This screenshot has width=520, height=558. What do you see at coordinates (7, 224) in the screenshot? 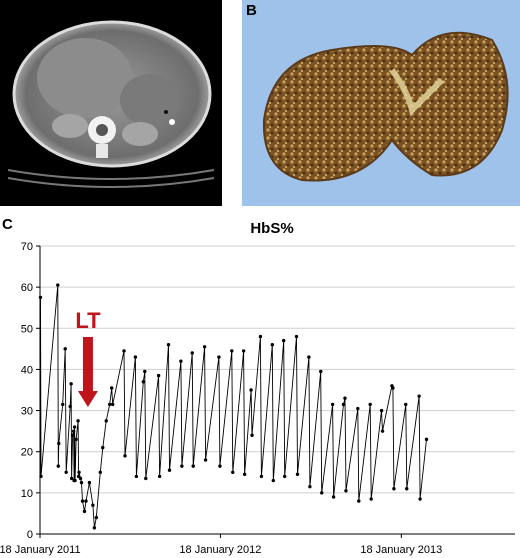
I see `panel-label-c: C` at bounding box center [7, 224].